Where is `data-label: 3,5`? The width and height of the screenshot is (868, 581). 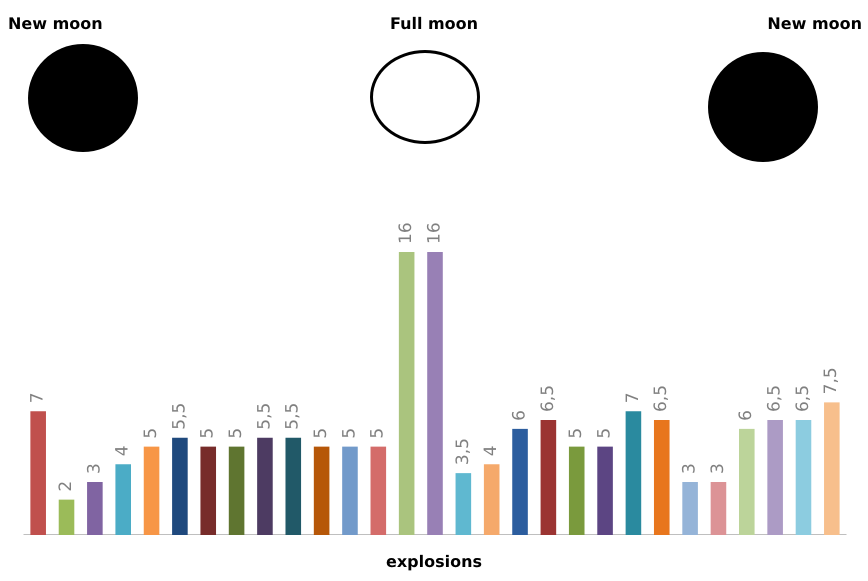
data-label: 3,5 is located at coordinates (462, 452).